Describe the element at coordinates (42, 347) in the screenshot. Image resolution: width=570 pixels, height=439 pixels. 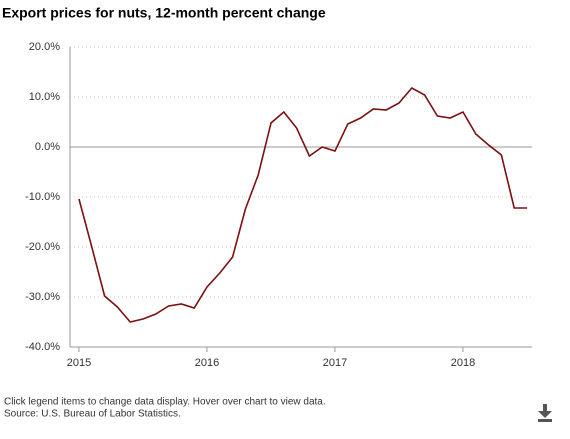
I see `y-tick-label: -40.0%` at that location.